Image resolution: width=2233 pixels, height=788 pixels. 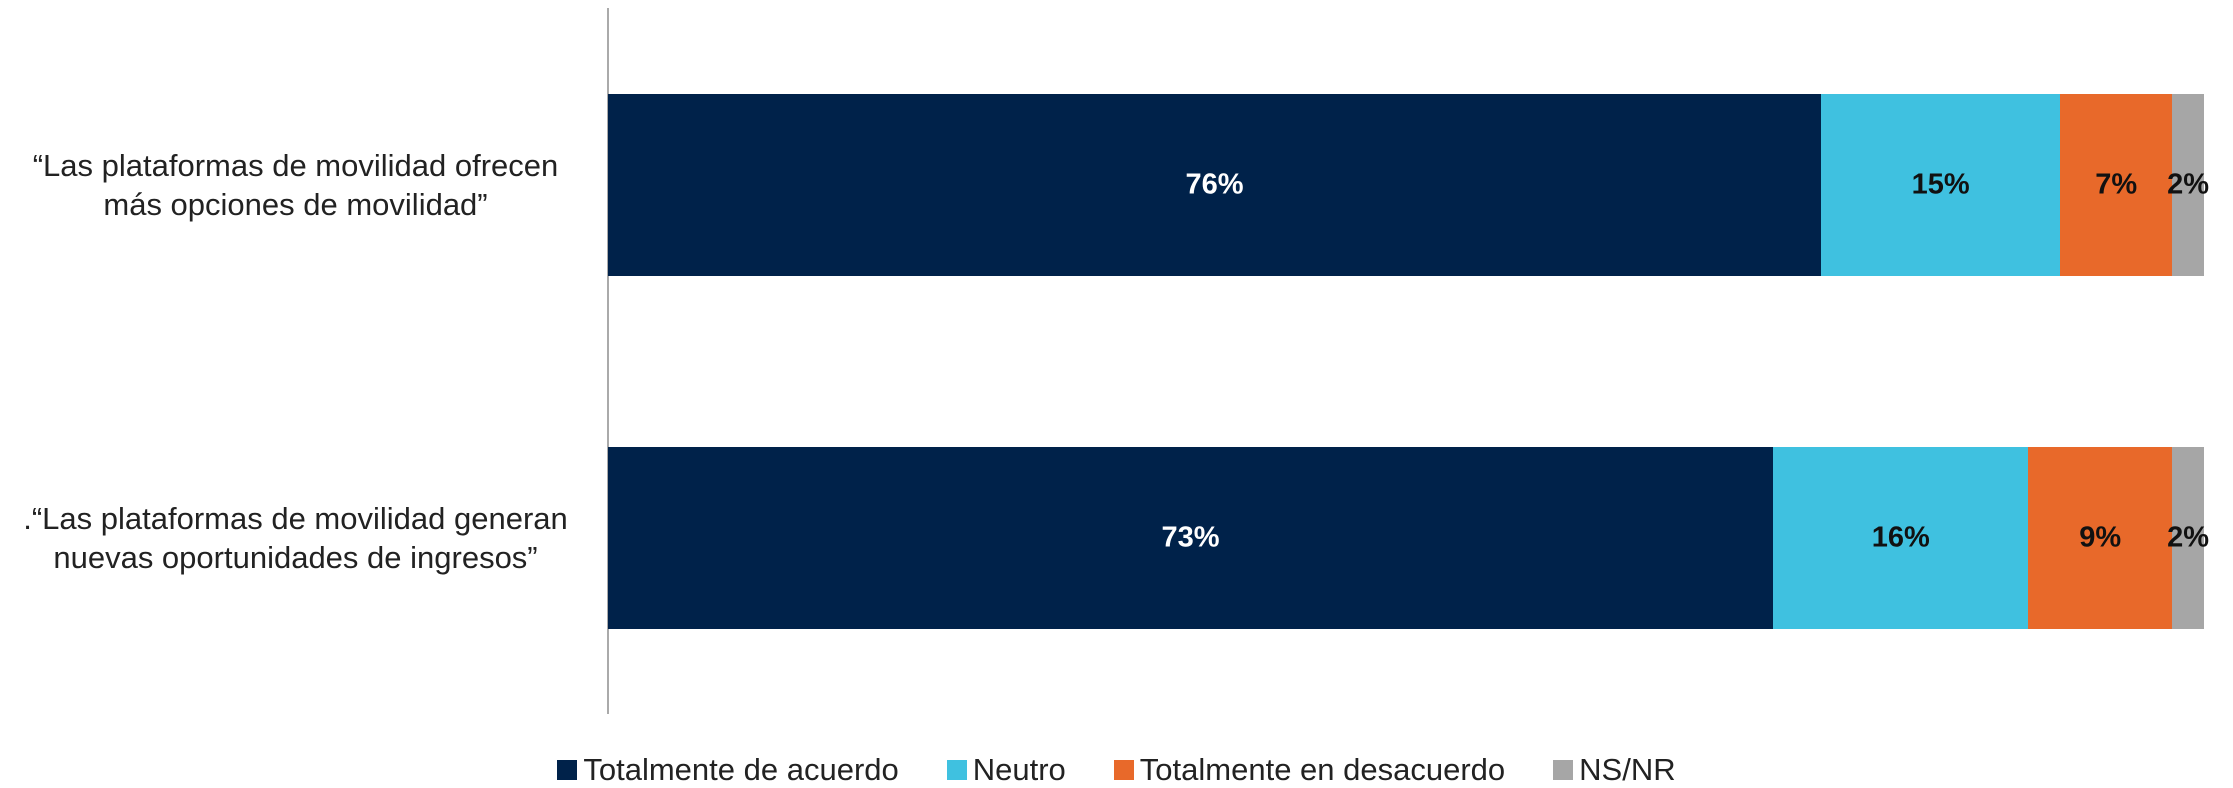 I want to click on data-label: 9%, so click(x=2100, y=537).